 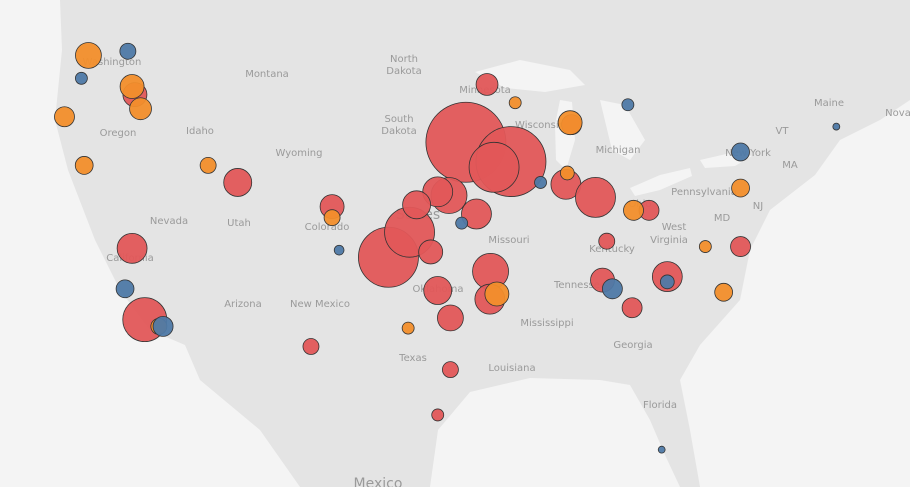 I want to click on state-label: Tennessee, so click(x=579, y=285).